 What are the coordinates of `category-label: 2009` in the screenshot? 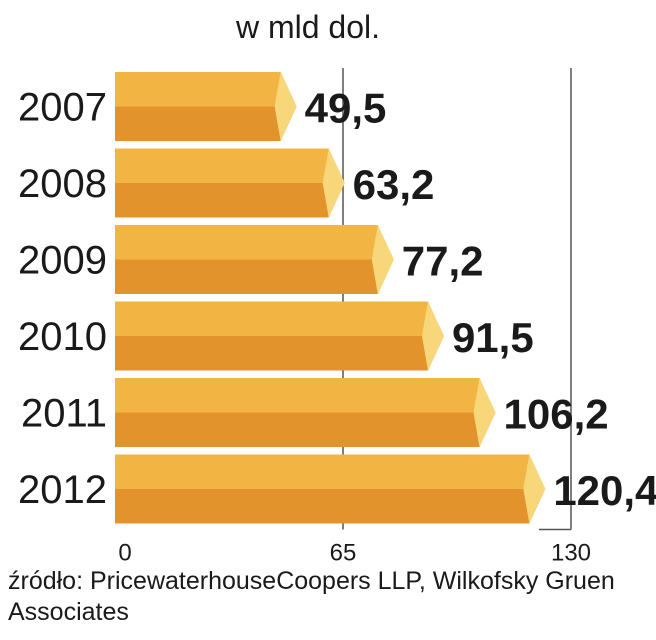 It's located at (62, 261).